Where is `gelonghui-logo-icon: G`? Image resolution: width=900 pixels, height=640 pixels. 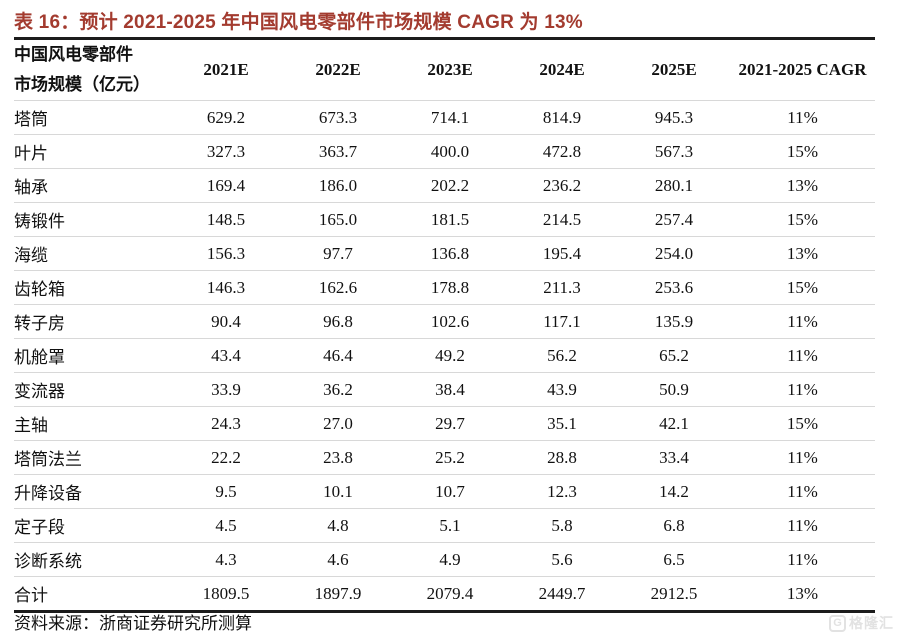 gelonghui-logo-icon: G is located at coordinates (837, 623).